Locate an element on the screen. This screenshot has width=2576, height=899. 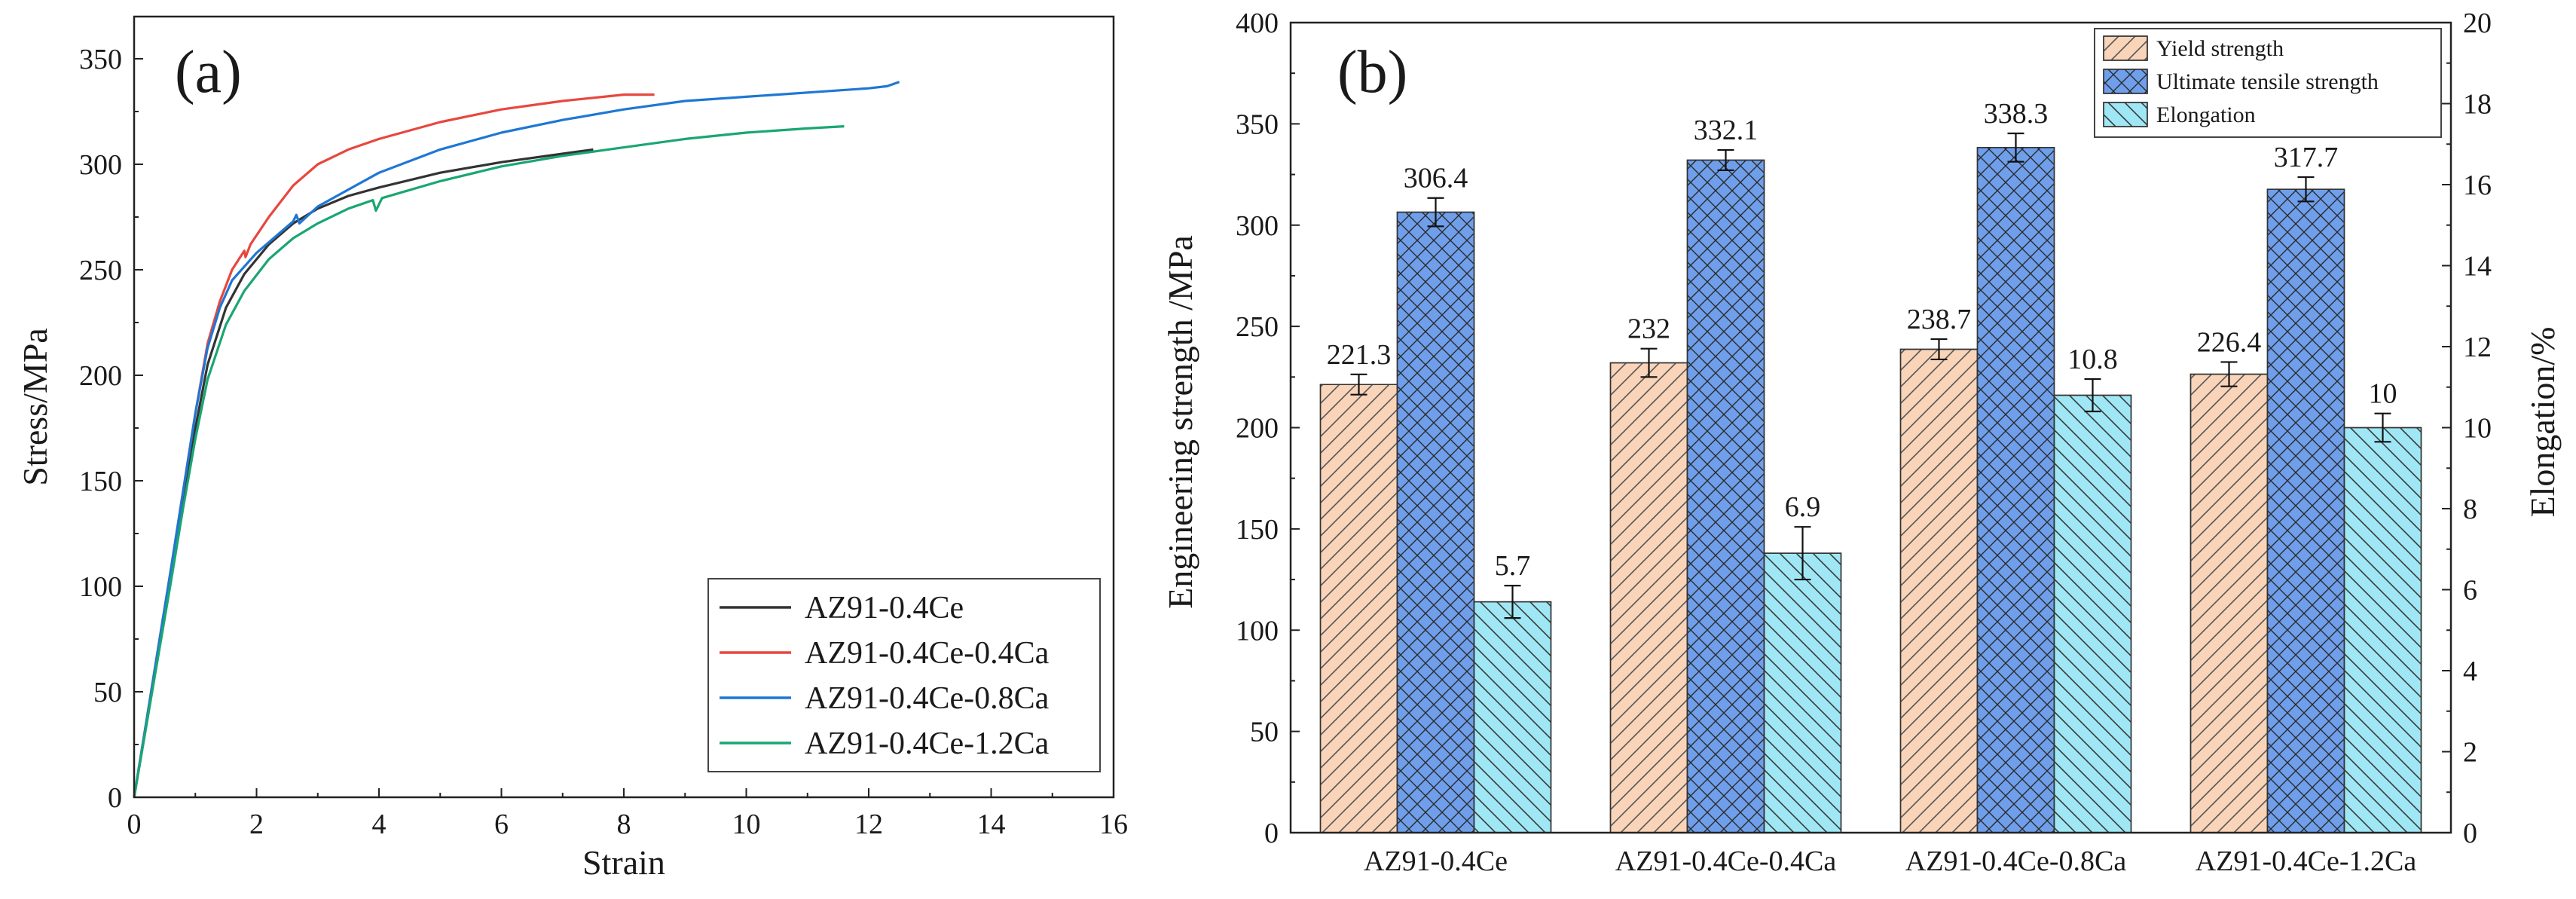
x-tick-label: 12 is located at coordinates (869, 824).